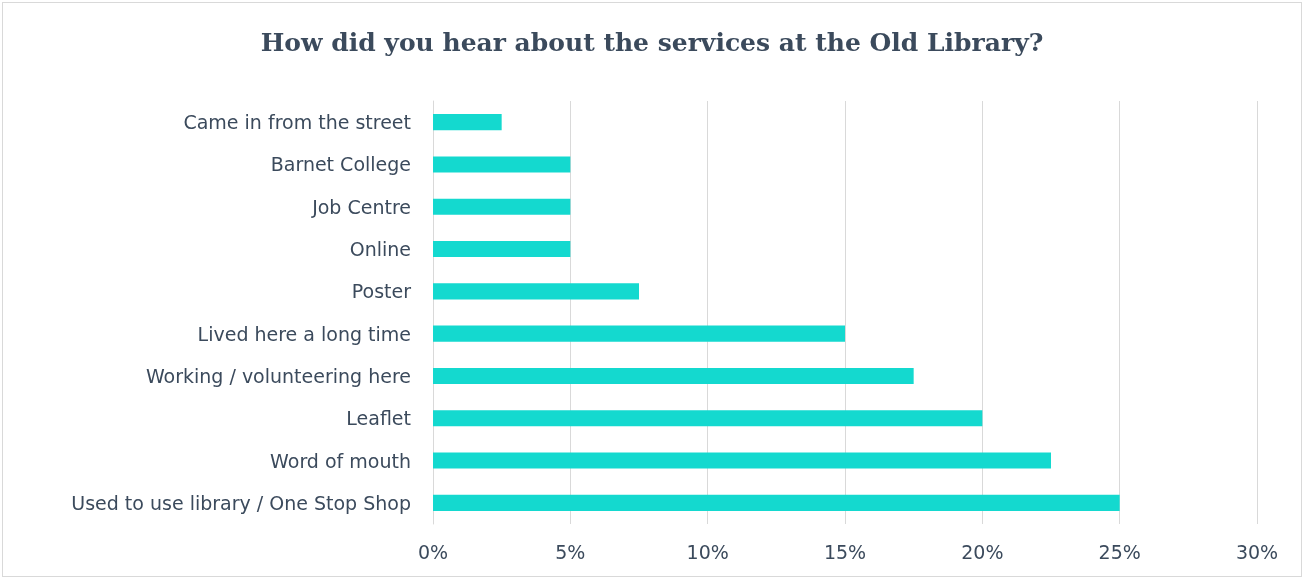 The image size is (1306, 581). Describe the element at coordinates (340, 164) in the screenshot. I see `y-tick-label: Barnet College` at that location.